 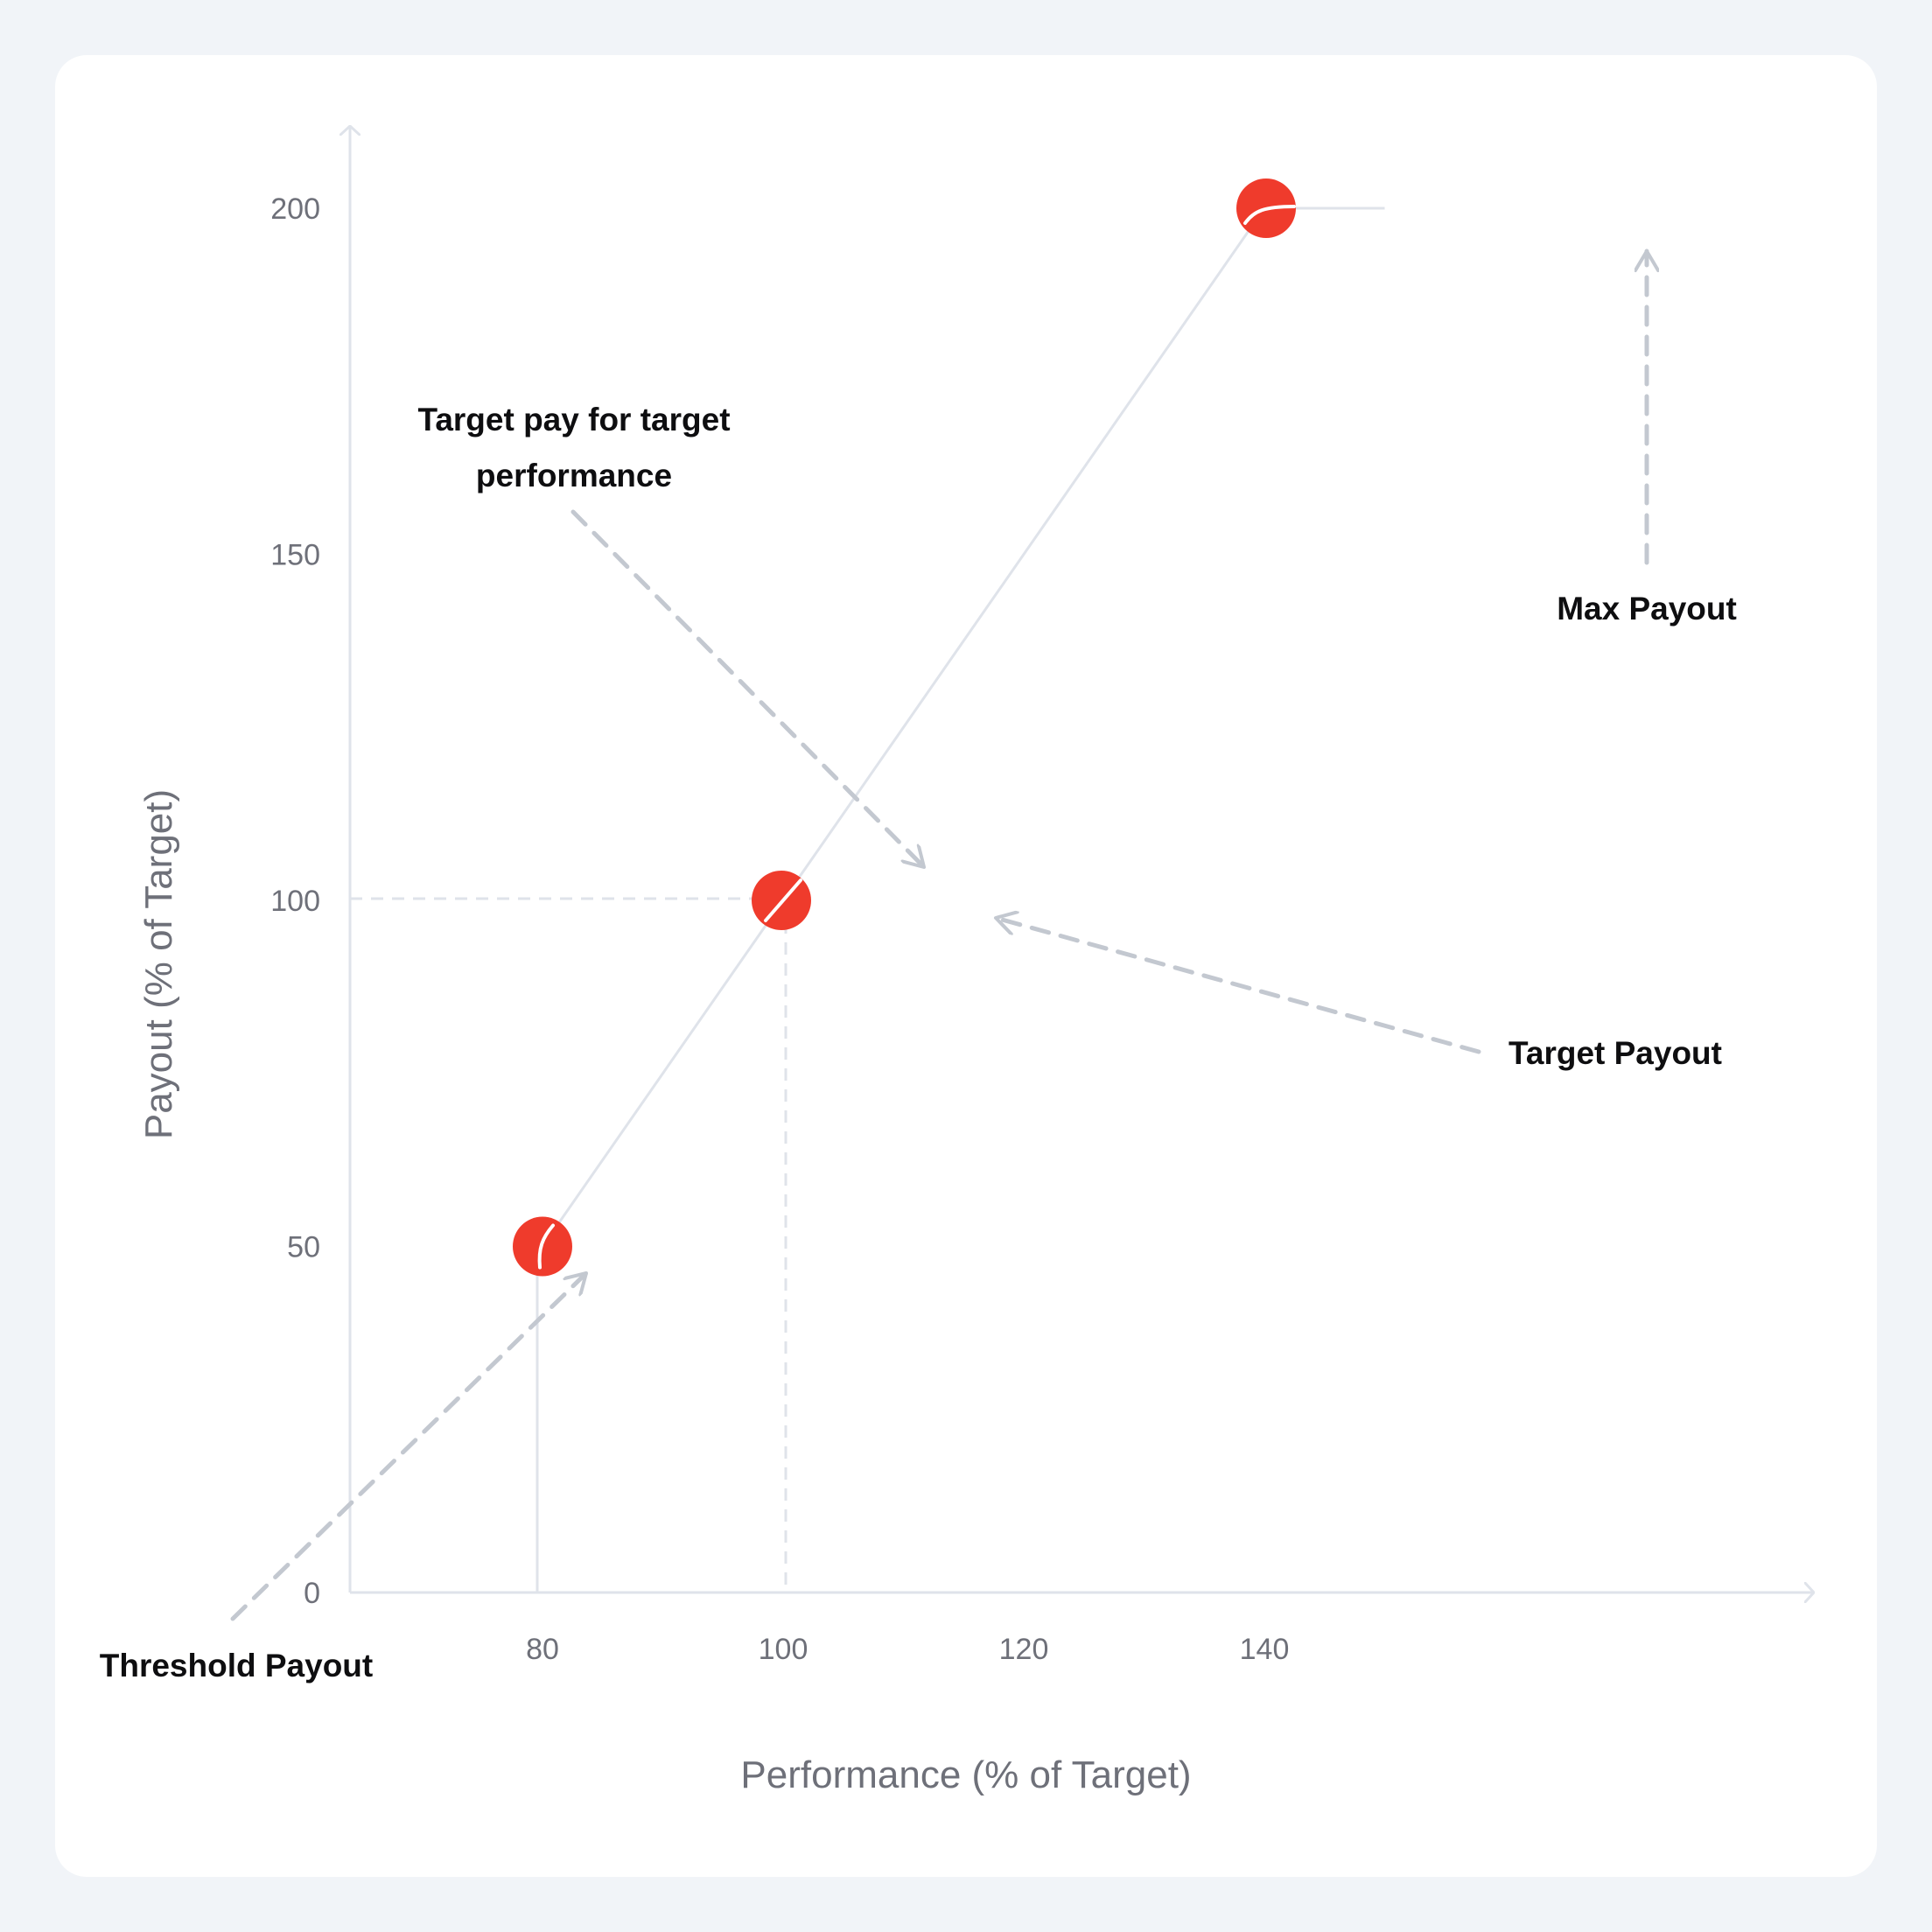 What do you see at coordinates (965, 1775) in the screenshot?
I see `x-axis-title: Performance (% of Target)` at bounding box center [965, 1775].